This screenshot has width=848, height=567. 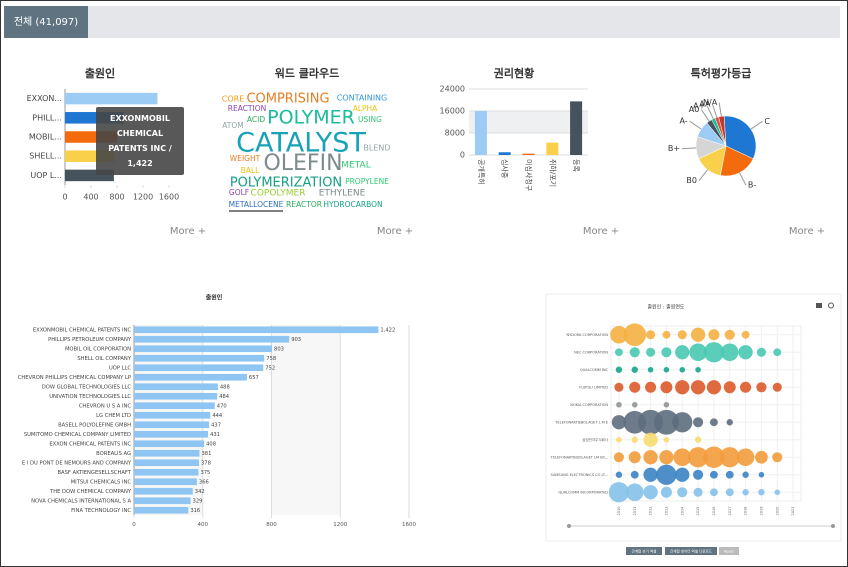 What do you see at coordinates (247, 108) in the screenshot?
I see `word: REACTION` at bounding box center [247, 108].